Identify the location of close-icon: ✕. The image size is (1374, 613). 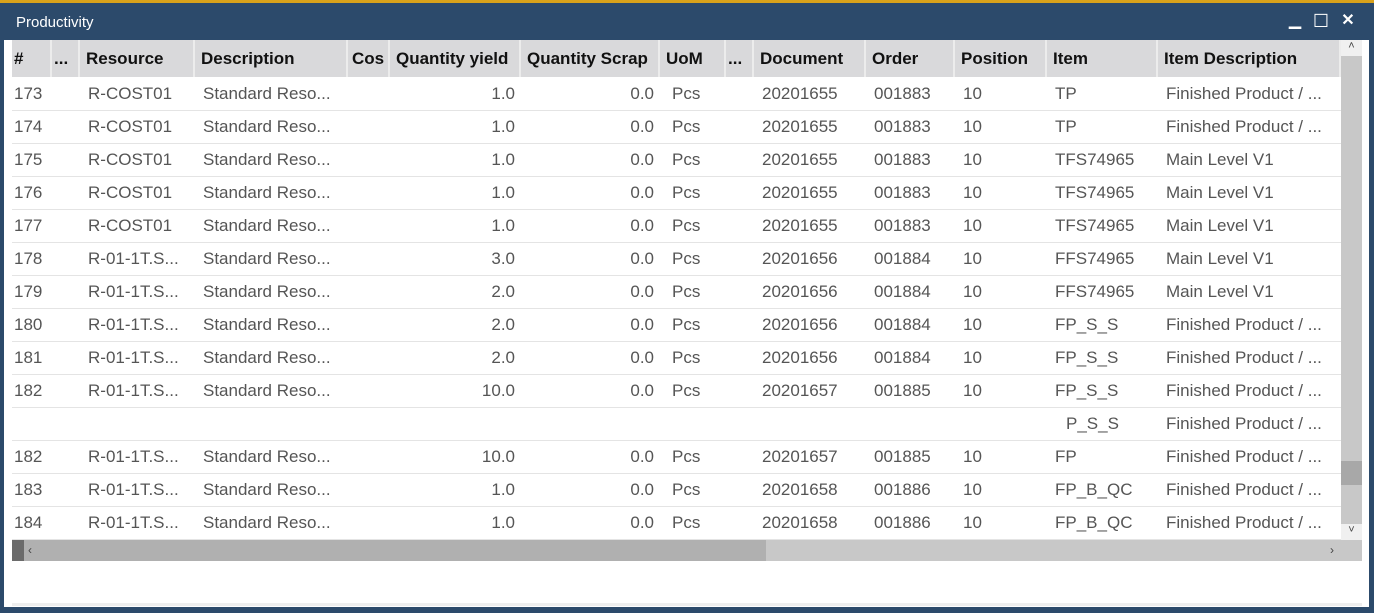
(1348, 20).